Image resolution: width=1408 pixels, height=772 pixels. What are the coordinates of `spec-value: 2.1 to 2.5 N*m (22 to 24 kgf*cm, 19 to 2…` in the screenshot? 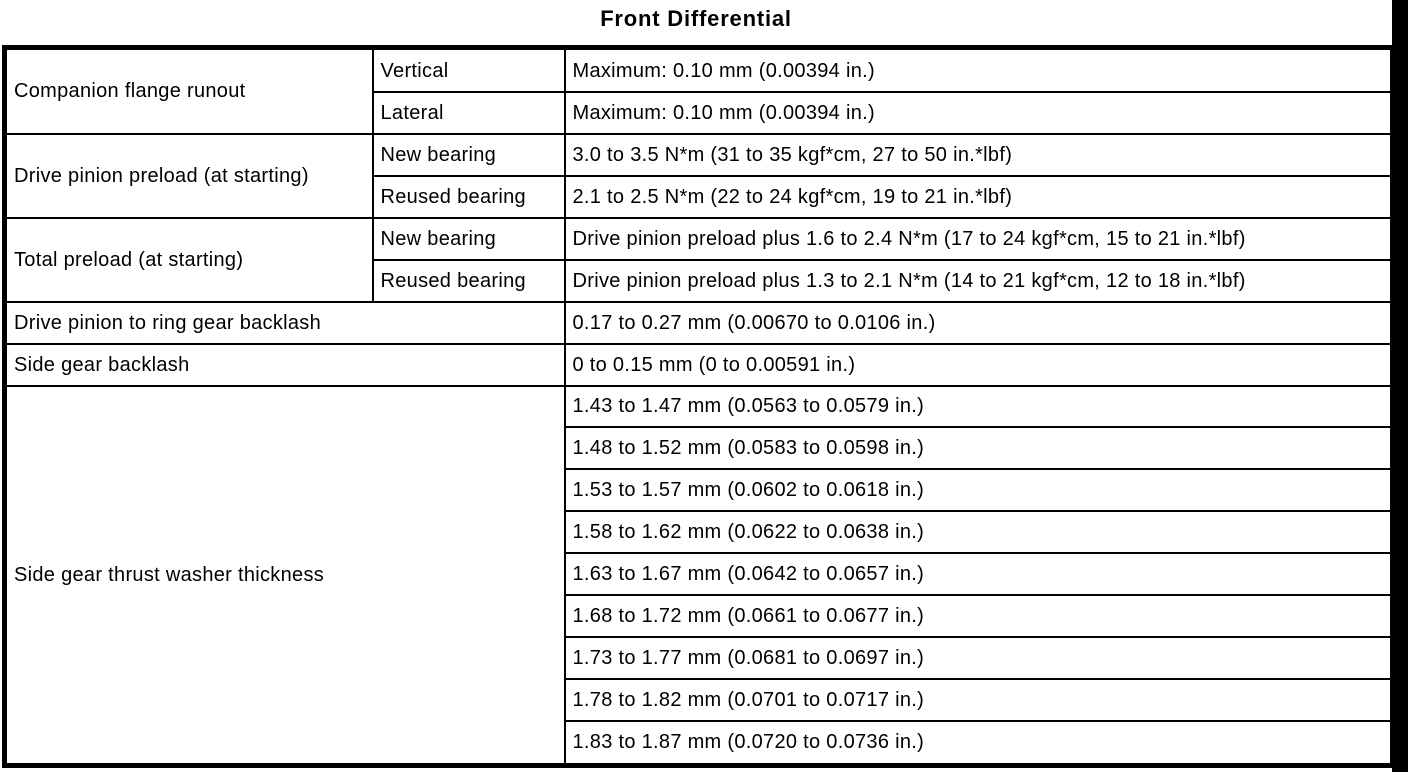 It's located at (978, 196).